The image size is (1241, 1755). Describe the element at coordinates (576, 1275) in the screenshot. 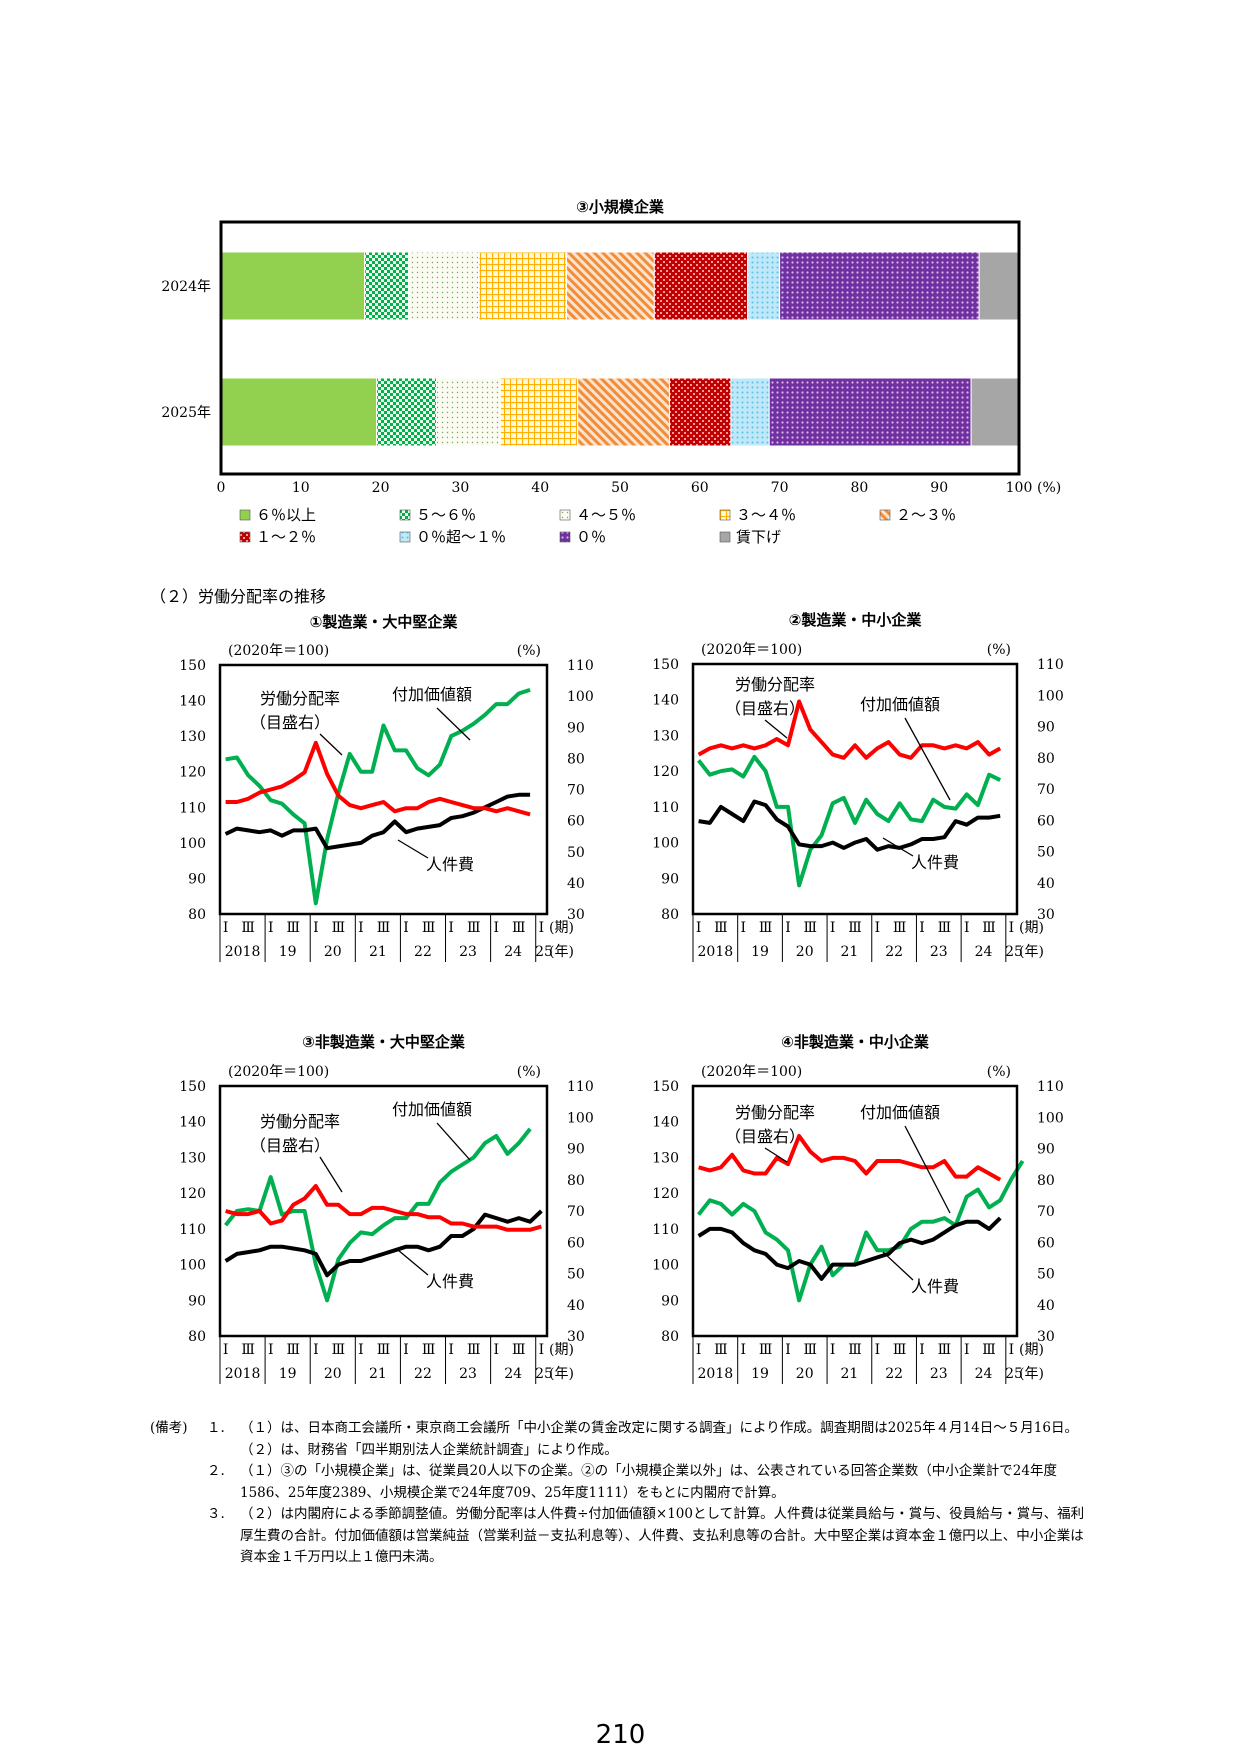

I see `right-tick-label: 50` at that location.